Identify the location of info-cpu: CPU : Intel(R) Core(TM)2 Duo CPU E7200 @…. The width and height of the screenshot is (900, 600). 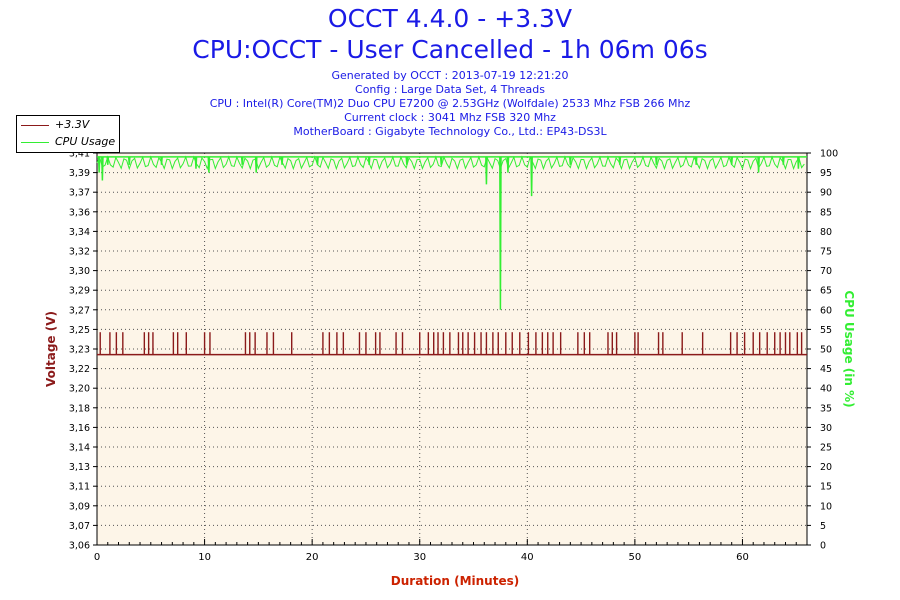
(450, 103).